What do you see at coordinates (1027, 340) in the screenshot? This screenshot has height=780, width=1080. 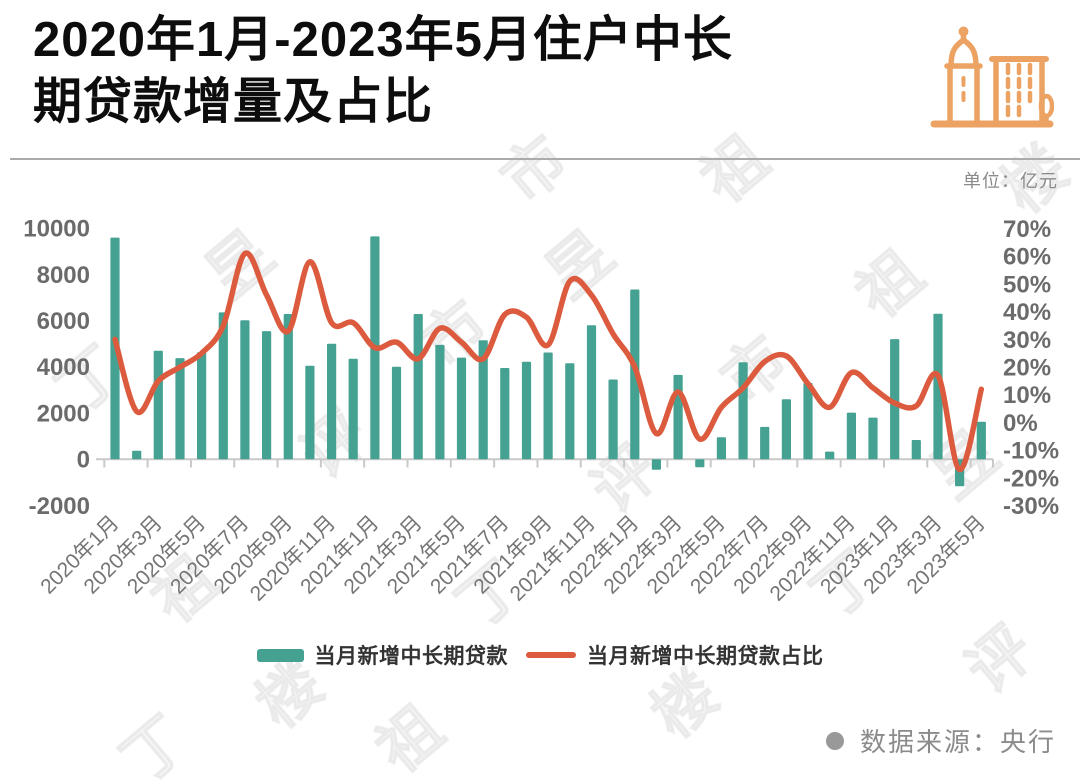 I see `right-axis-tick-label: 30%` at bounding box center [1027, 340].